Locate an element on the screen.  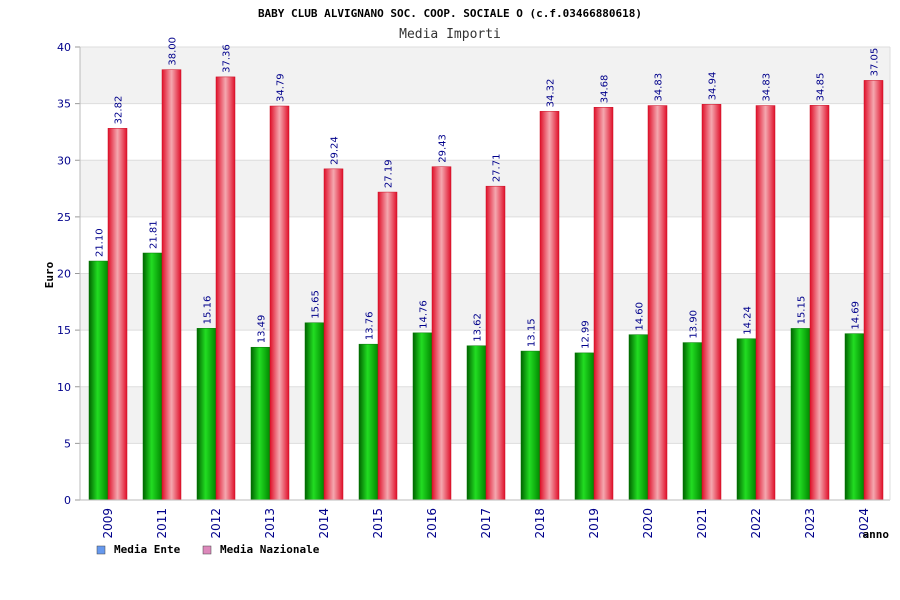
y-tick-label: 35 is located at coordinates (64, 104).